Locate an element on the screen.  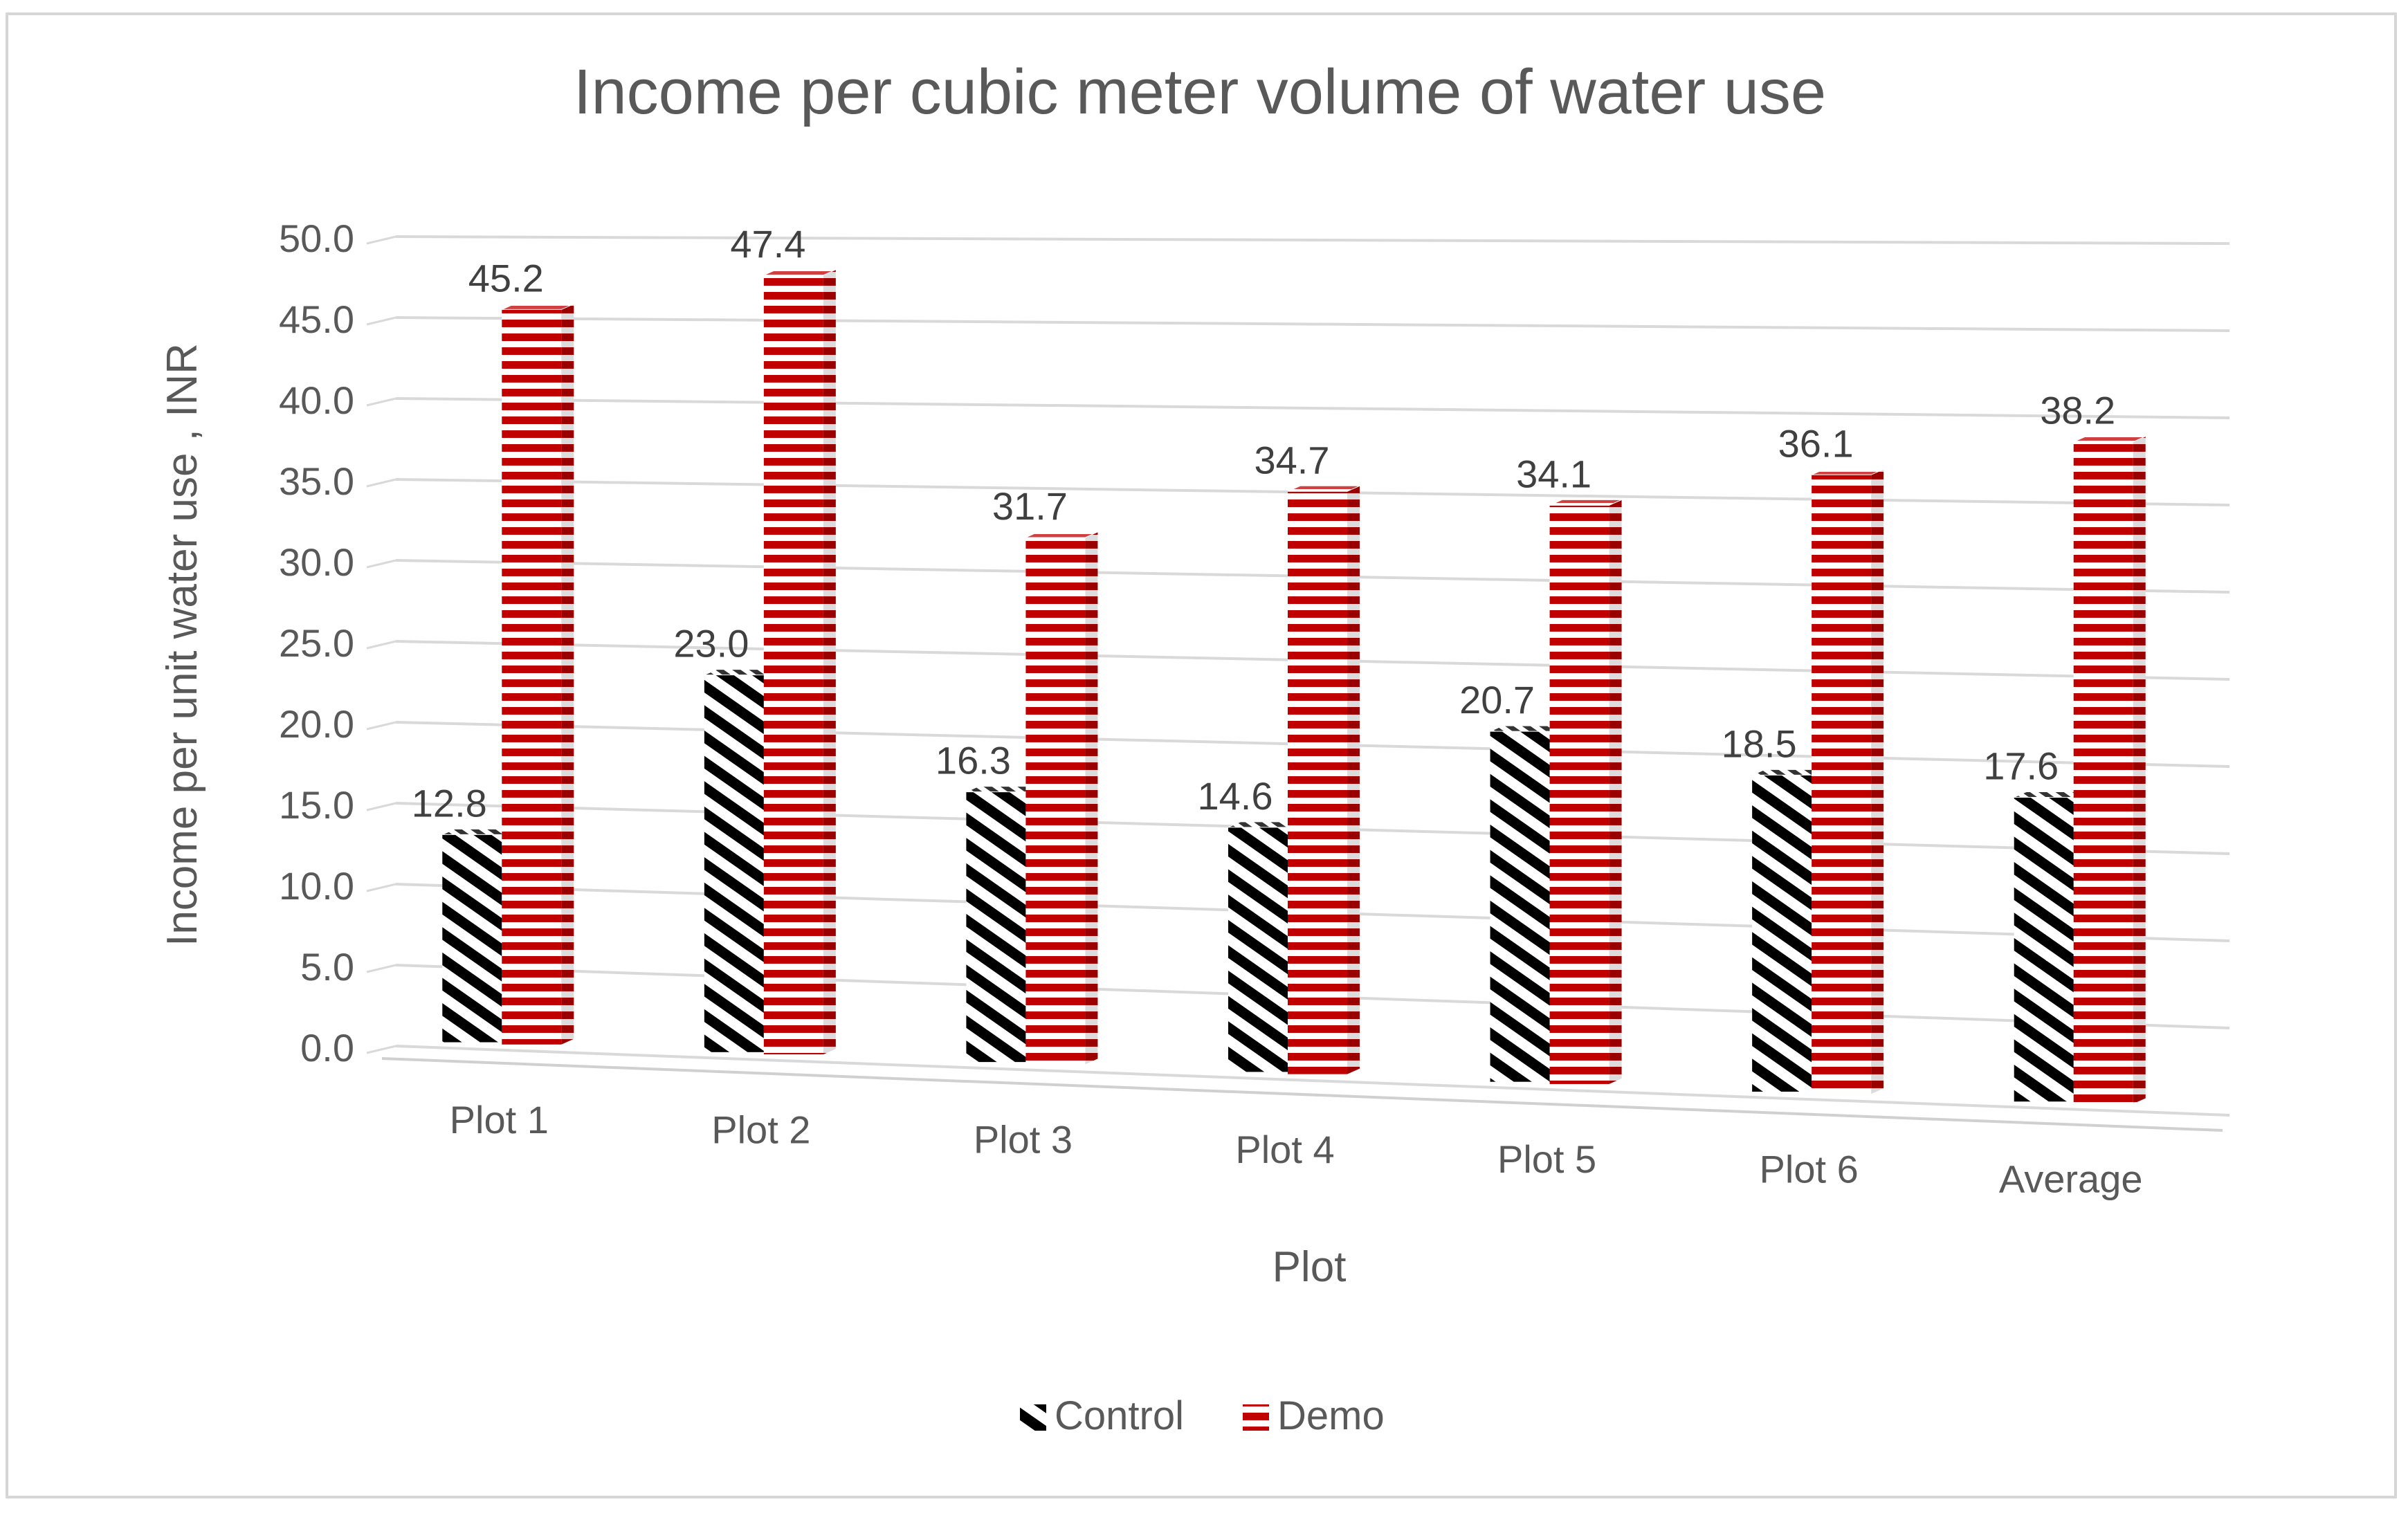
x-tick-label: Plot 1 is located at coordinates (499, 1119).